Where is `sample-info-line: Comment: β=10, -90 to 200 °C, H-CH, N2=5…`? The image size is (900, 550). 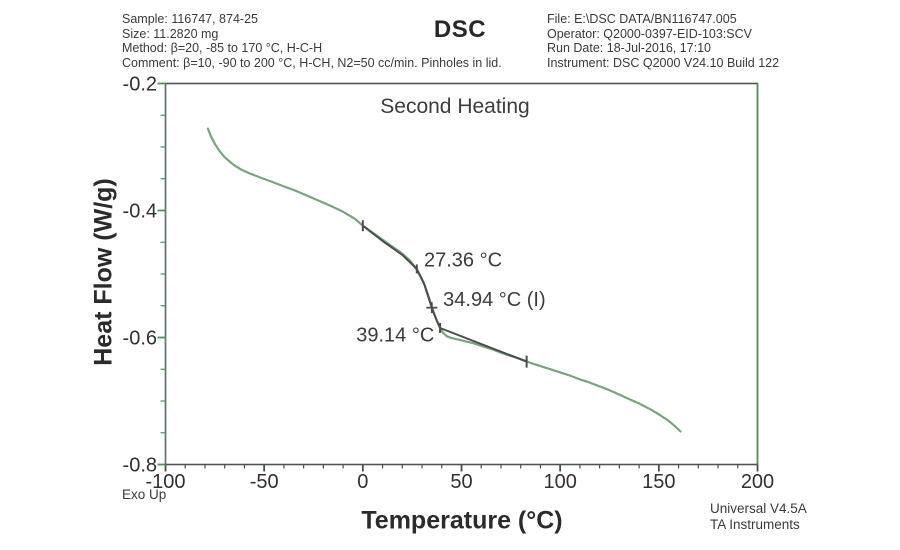
sample-info-line: Comment: β=10, -90 to 200 °C, H-CH, N2=5… is located at coordinates (312, 62).